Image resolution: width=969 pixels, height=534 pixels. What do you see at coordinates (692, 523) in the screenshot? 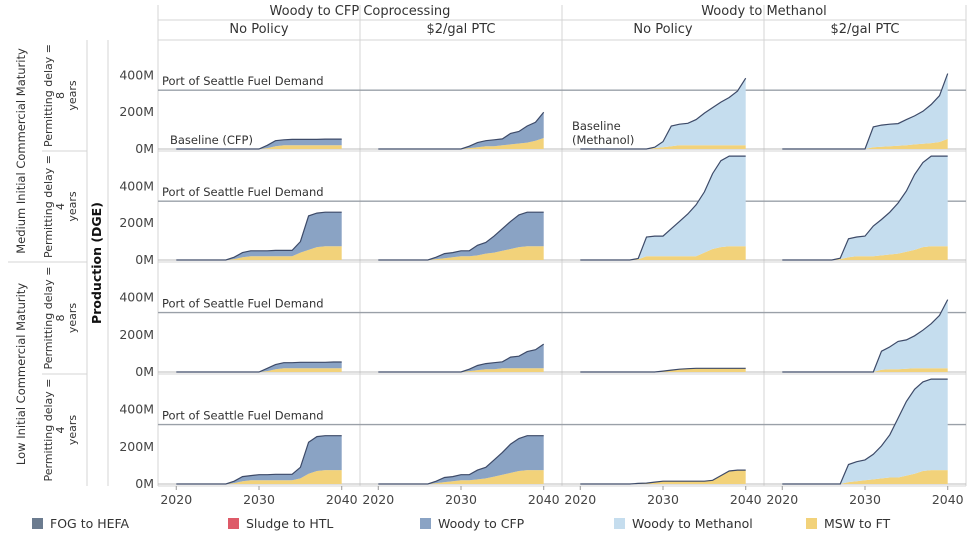
I see `legend-label: Woody to Methanol` at bounding box center [692, 523].